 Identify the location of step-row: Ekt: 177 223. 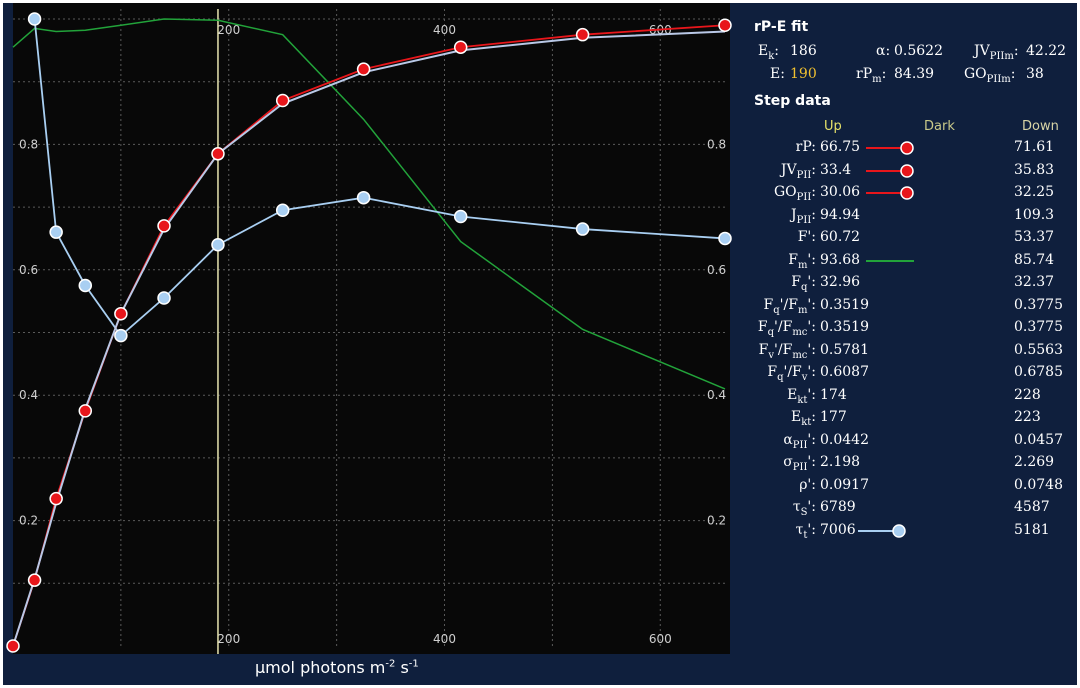
(913, 419).